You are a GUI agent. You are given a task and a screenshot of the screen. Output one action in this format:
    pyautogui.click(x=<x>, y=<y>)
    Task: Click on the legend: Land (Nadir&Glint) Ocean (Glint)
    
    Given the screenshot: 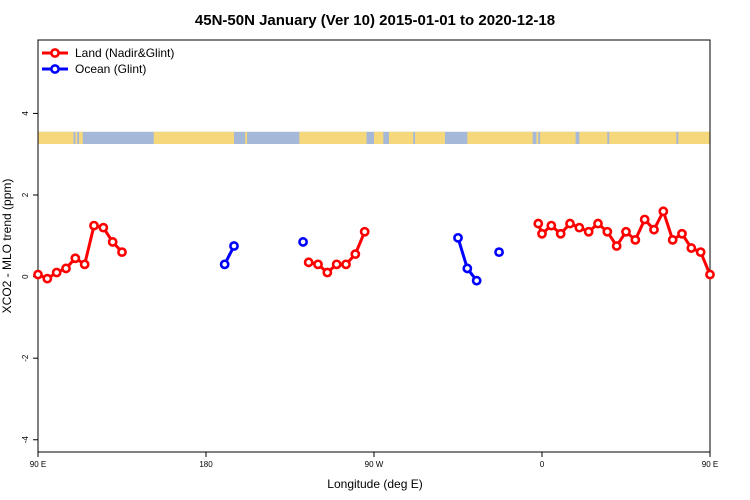 What is the action you would take?
    pyautogui.click(x=108, y=61)
    